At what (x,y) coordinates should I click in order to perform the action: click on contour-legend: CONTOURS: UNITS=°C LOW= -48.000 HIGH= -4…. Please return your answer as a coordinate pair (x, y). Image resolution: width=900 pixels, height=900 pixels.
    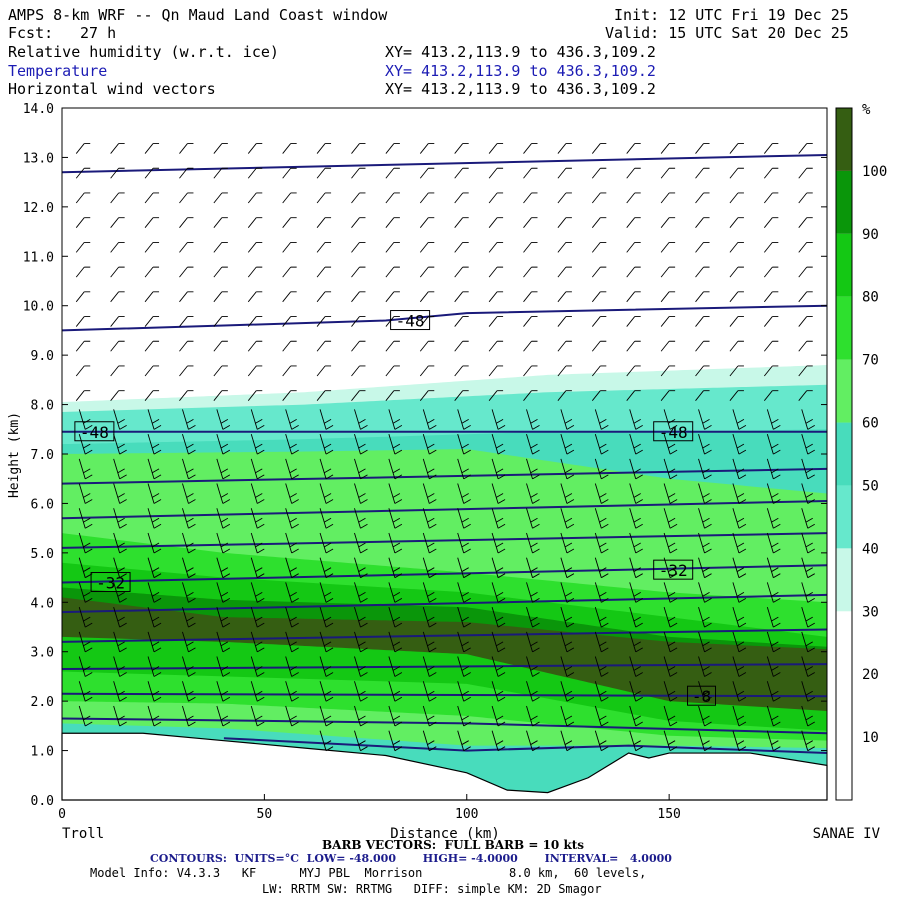
    Looking at the image, I should click on (411, 858).